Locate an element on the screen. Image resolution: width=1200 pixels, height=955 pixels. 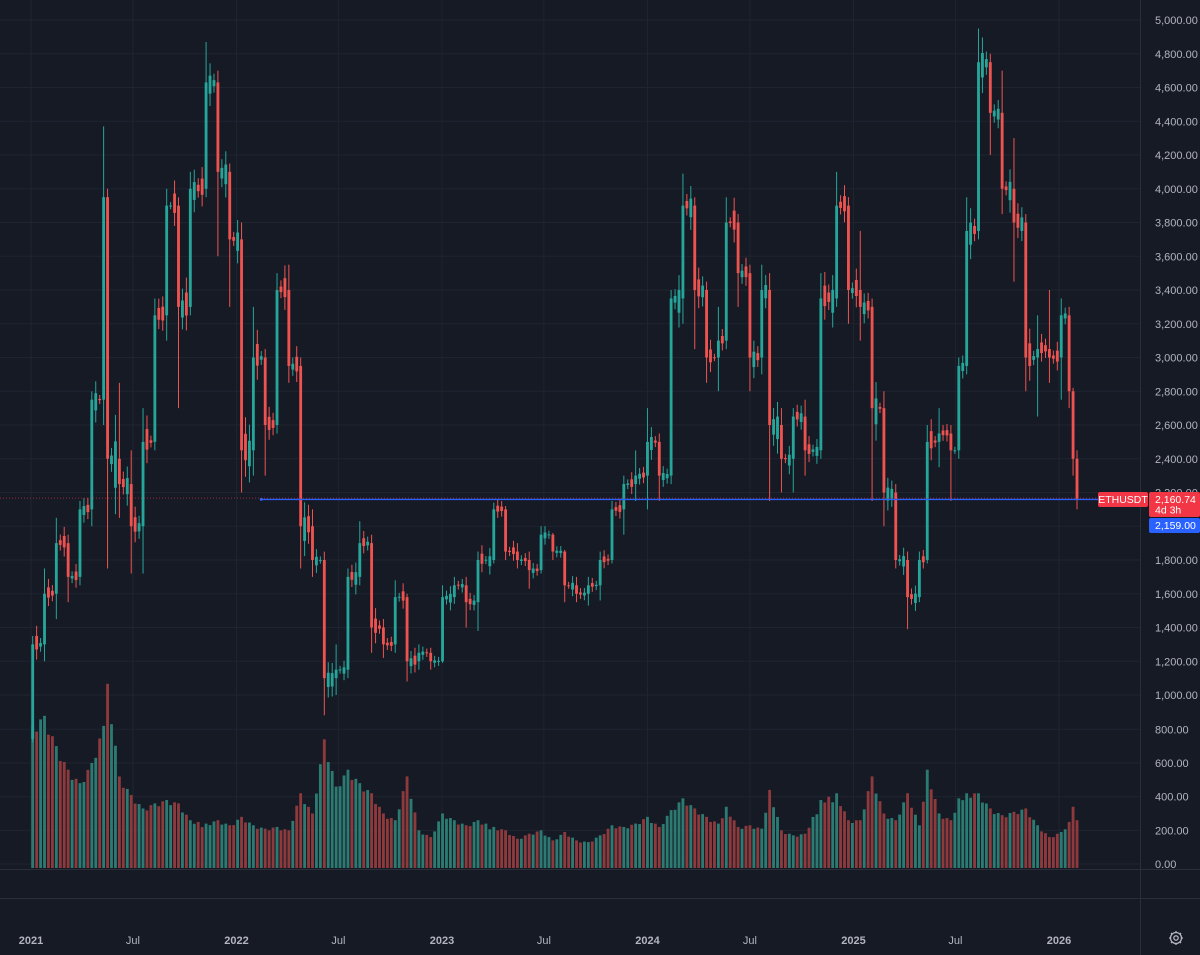
price-tick-label: 3,200.00 is located at coordinates (1176, 325).